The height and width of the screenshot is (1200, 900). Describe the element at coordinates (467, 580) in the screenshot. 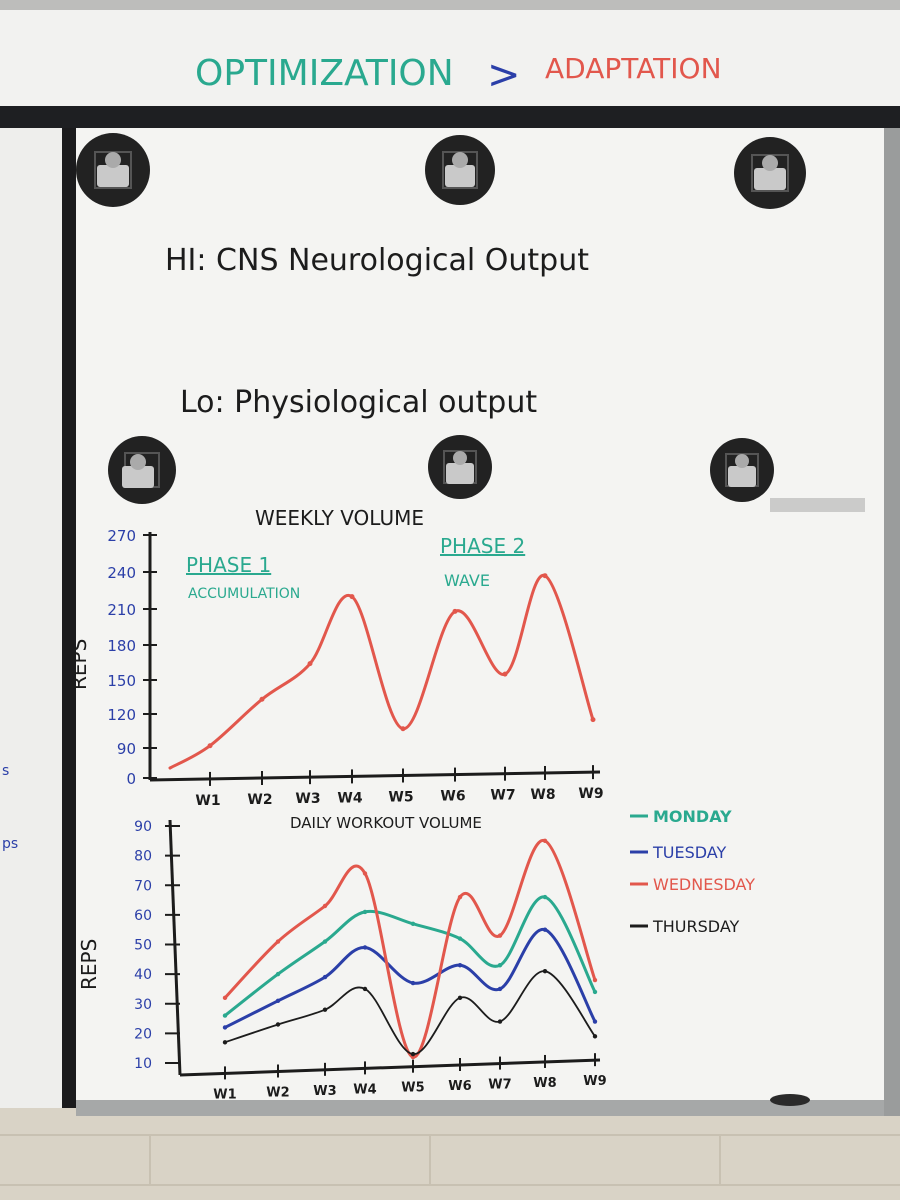

I see `phase-2-sublabel: WAVE` at that location.